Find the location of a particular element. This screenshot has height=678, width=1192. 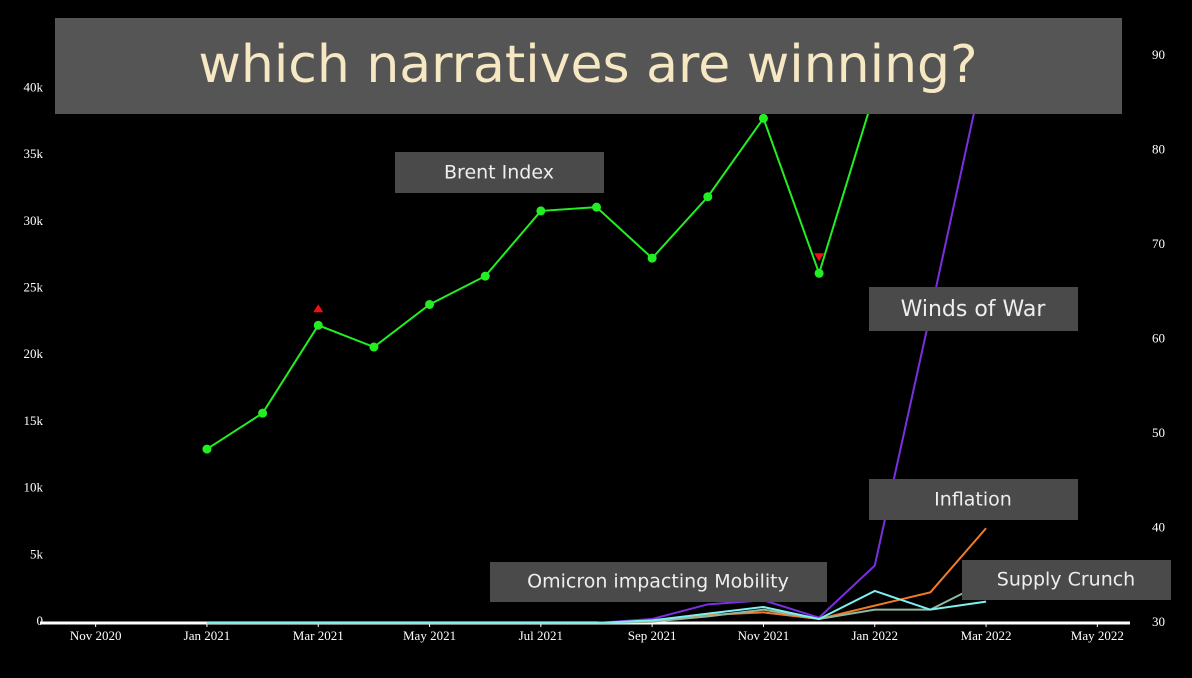

y-tick-label: 40k is located at coordinates (34, 86).